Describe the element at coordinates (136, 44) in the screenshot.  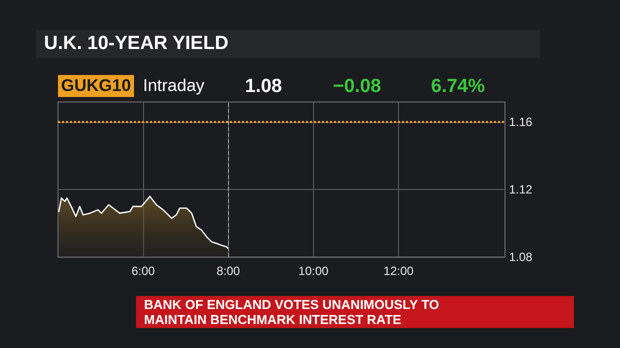
I see `chart-title: U.K. 10-YEAR YIELD` at that location.